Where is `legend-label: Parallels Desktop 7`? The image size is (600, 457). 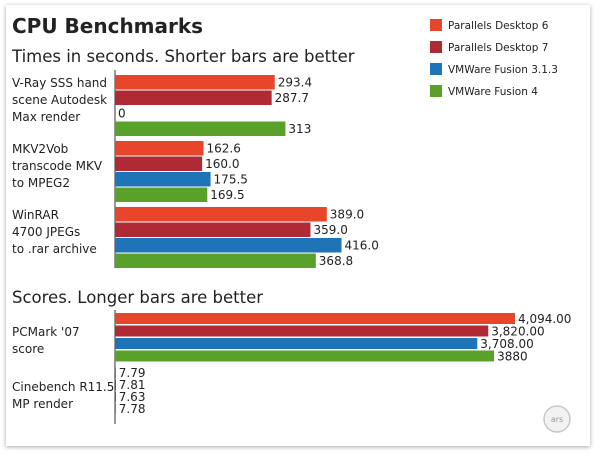 legend-label: Parallels Desktop 7 is located at coordinates (498, 48).